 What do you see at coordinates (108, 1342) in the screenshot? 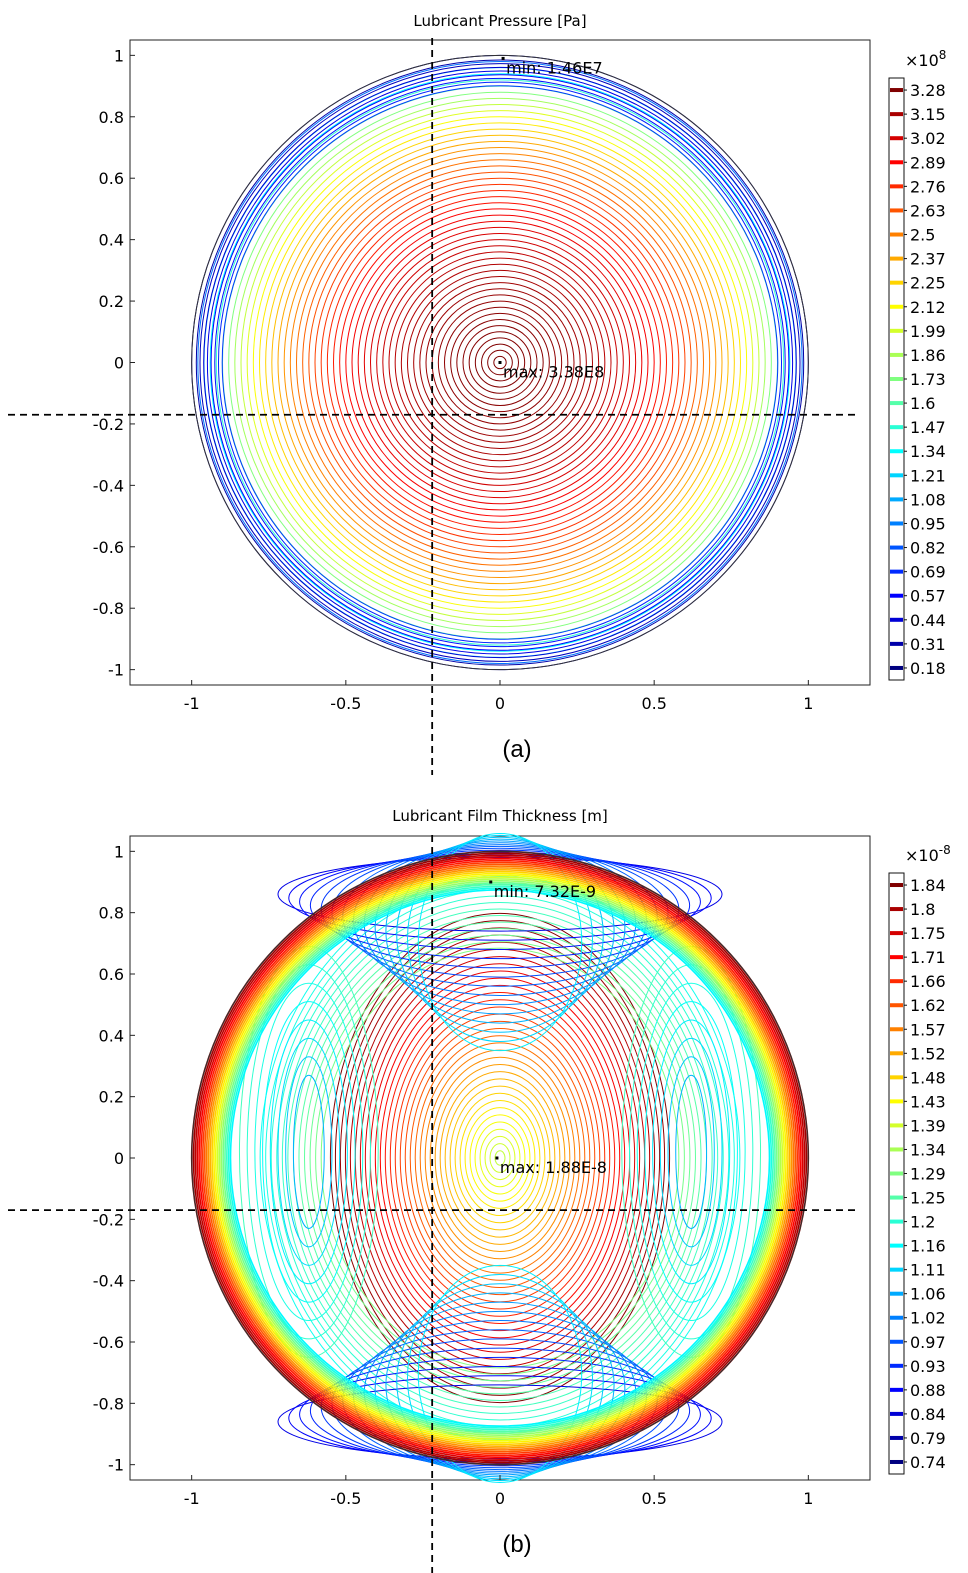
I see `y-tick-label: -0.6` at bounding box center [108, 1342].